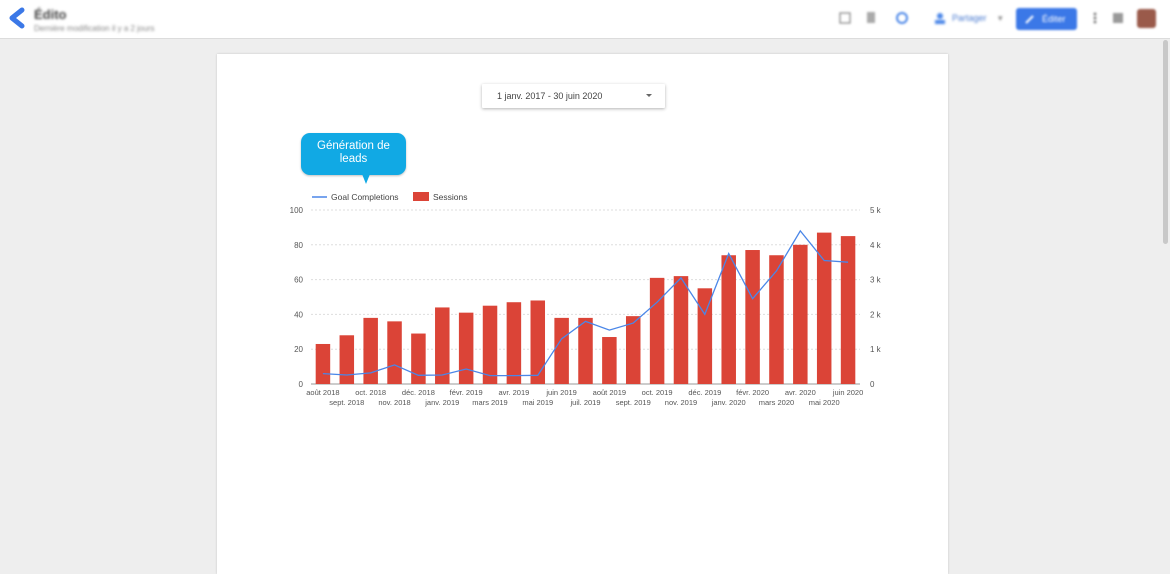 The height and width of the screenshot is (574, 1170). What do you see at coordinates (366, 179) in the screenshot?
I see `callout-tail` at bounding box center [366, 179].